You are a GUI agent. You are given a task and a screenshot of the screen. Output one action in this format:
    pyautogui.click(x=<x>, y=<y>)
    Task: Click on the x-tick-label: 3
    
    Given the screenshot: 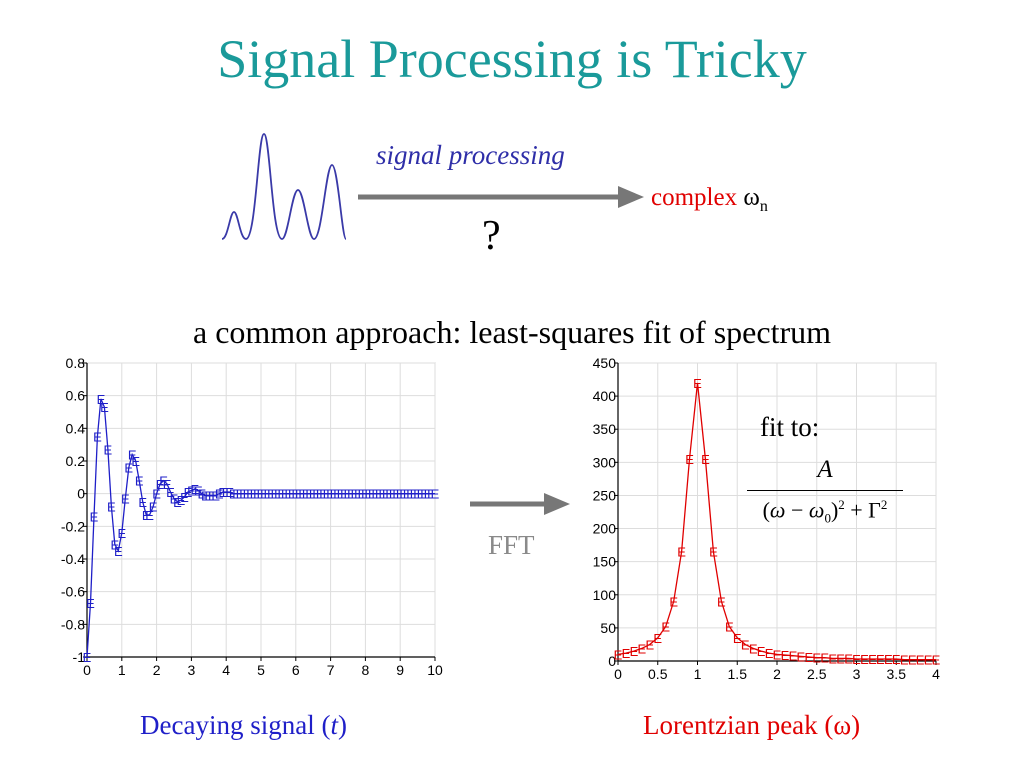 What is the action you would take?
    pyautogui.click(x=192, y=670)
    